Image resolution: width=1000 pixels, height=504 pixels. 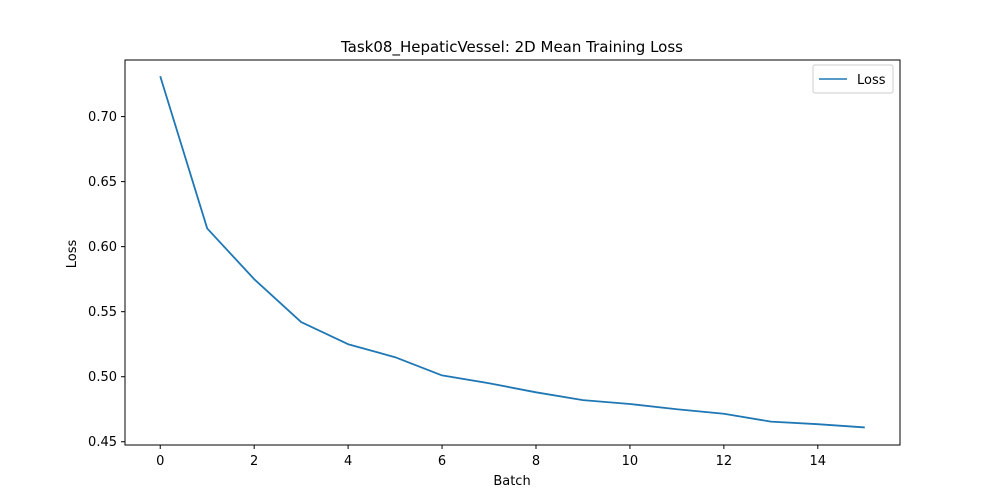 I want to click on legend-frame, so click(x=853, y=79).